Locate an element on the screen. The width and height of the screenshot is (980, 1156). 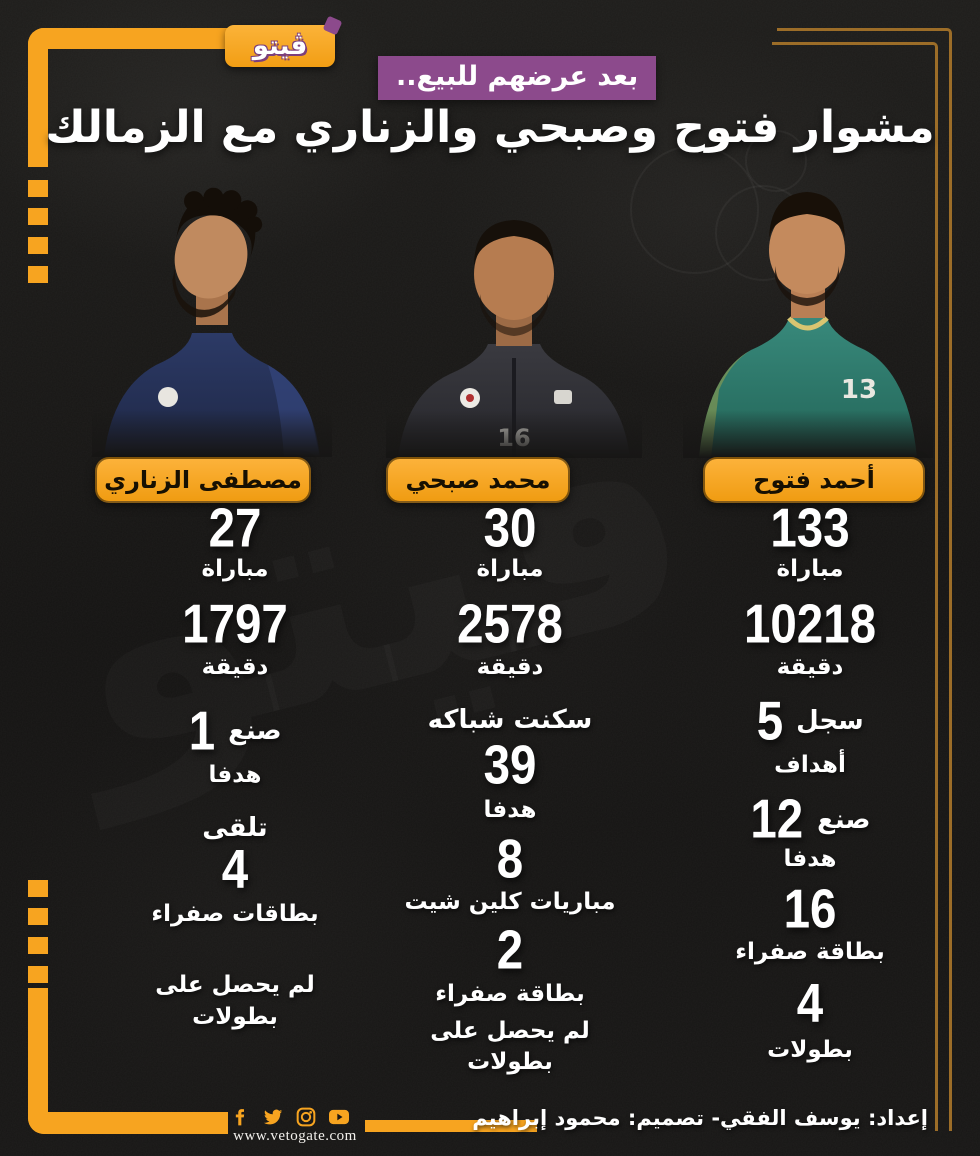
stat-assists-row: صنع 1 is located at coordinates (235, 730).